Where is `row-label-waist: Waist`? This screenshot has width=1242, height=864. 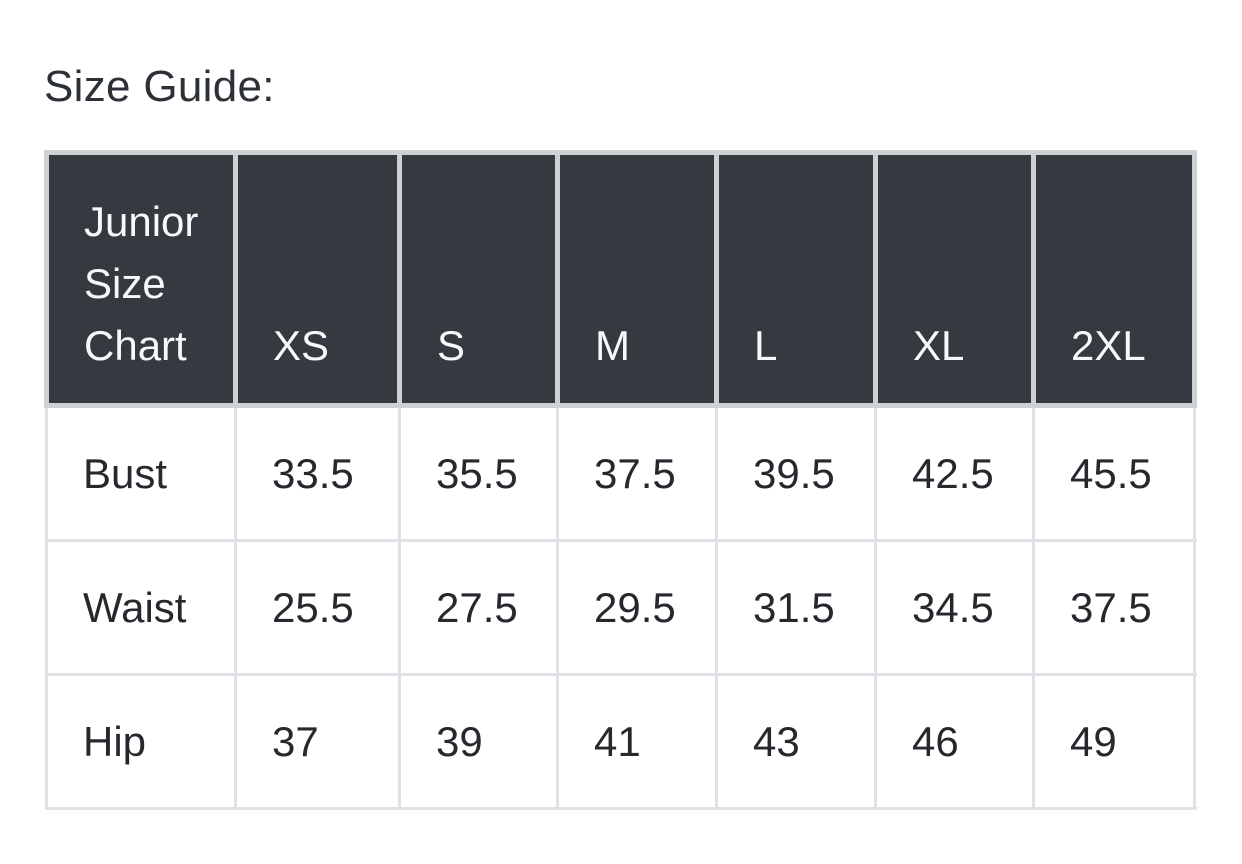 row-label-waist: Waist is located at coordinates (141, 607).